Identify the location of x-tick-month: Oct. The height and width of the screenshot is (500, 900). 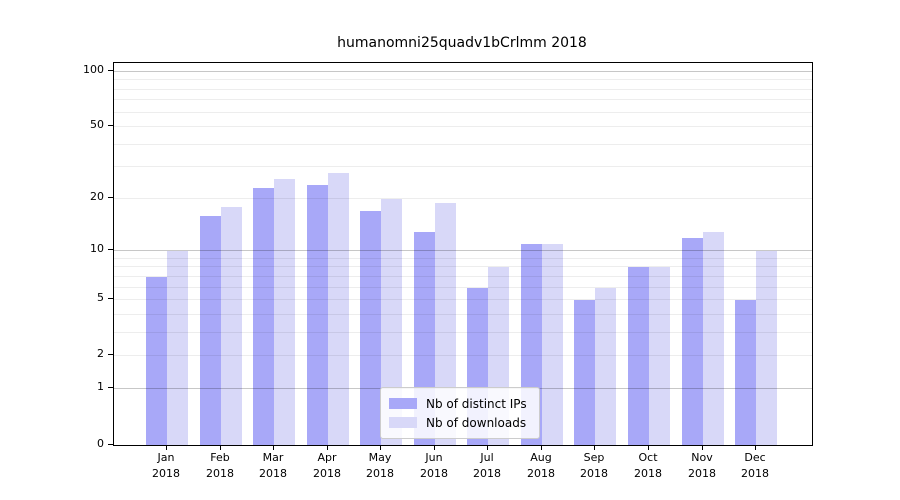
(648, 457).